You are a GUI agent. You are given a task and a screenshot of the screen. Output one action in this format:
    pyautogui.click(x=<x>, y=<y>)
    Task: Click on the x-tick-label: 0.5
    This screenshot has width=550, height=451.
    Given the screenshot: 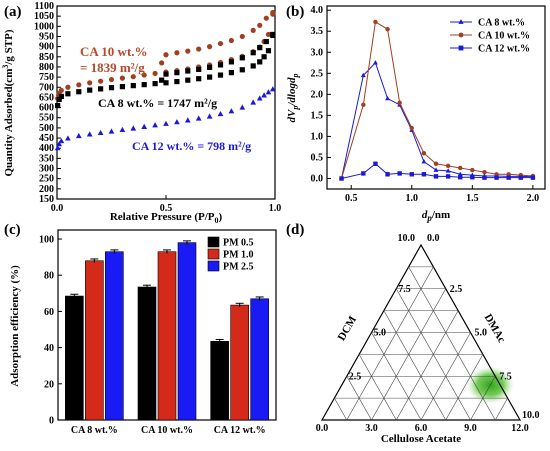 What is the action you would take?
    pyautogui.click(x=166, y=208)
    